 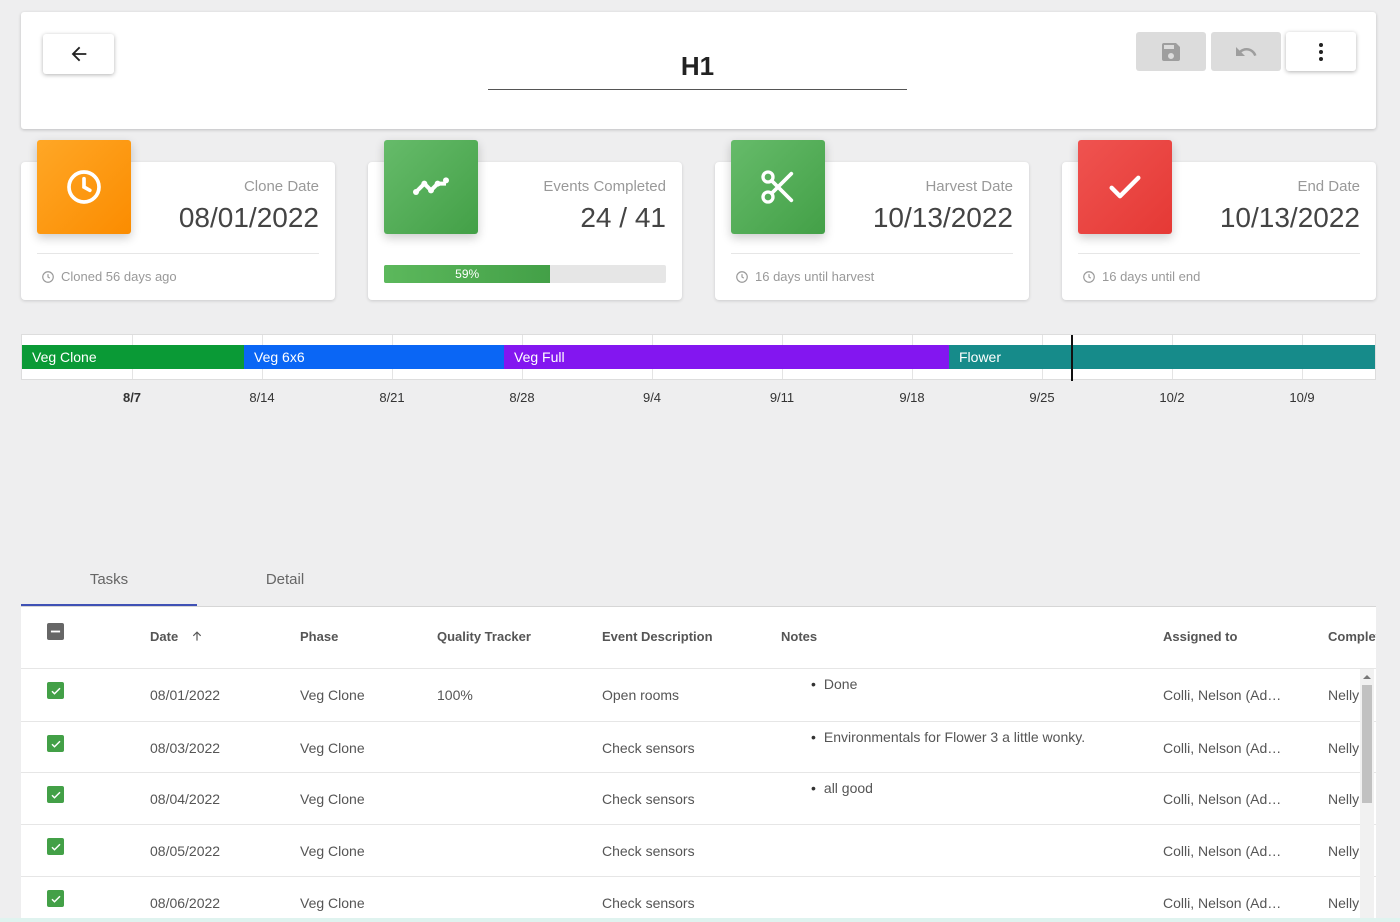 What do you see at coordinates (1352, 636) in the screenshot?
I see `col-header-completed: Complet` at bounding box center [1352, 636].